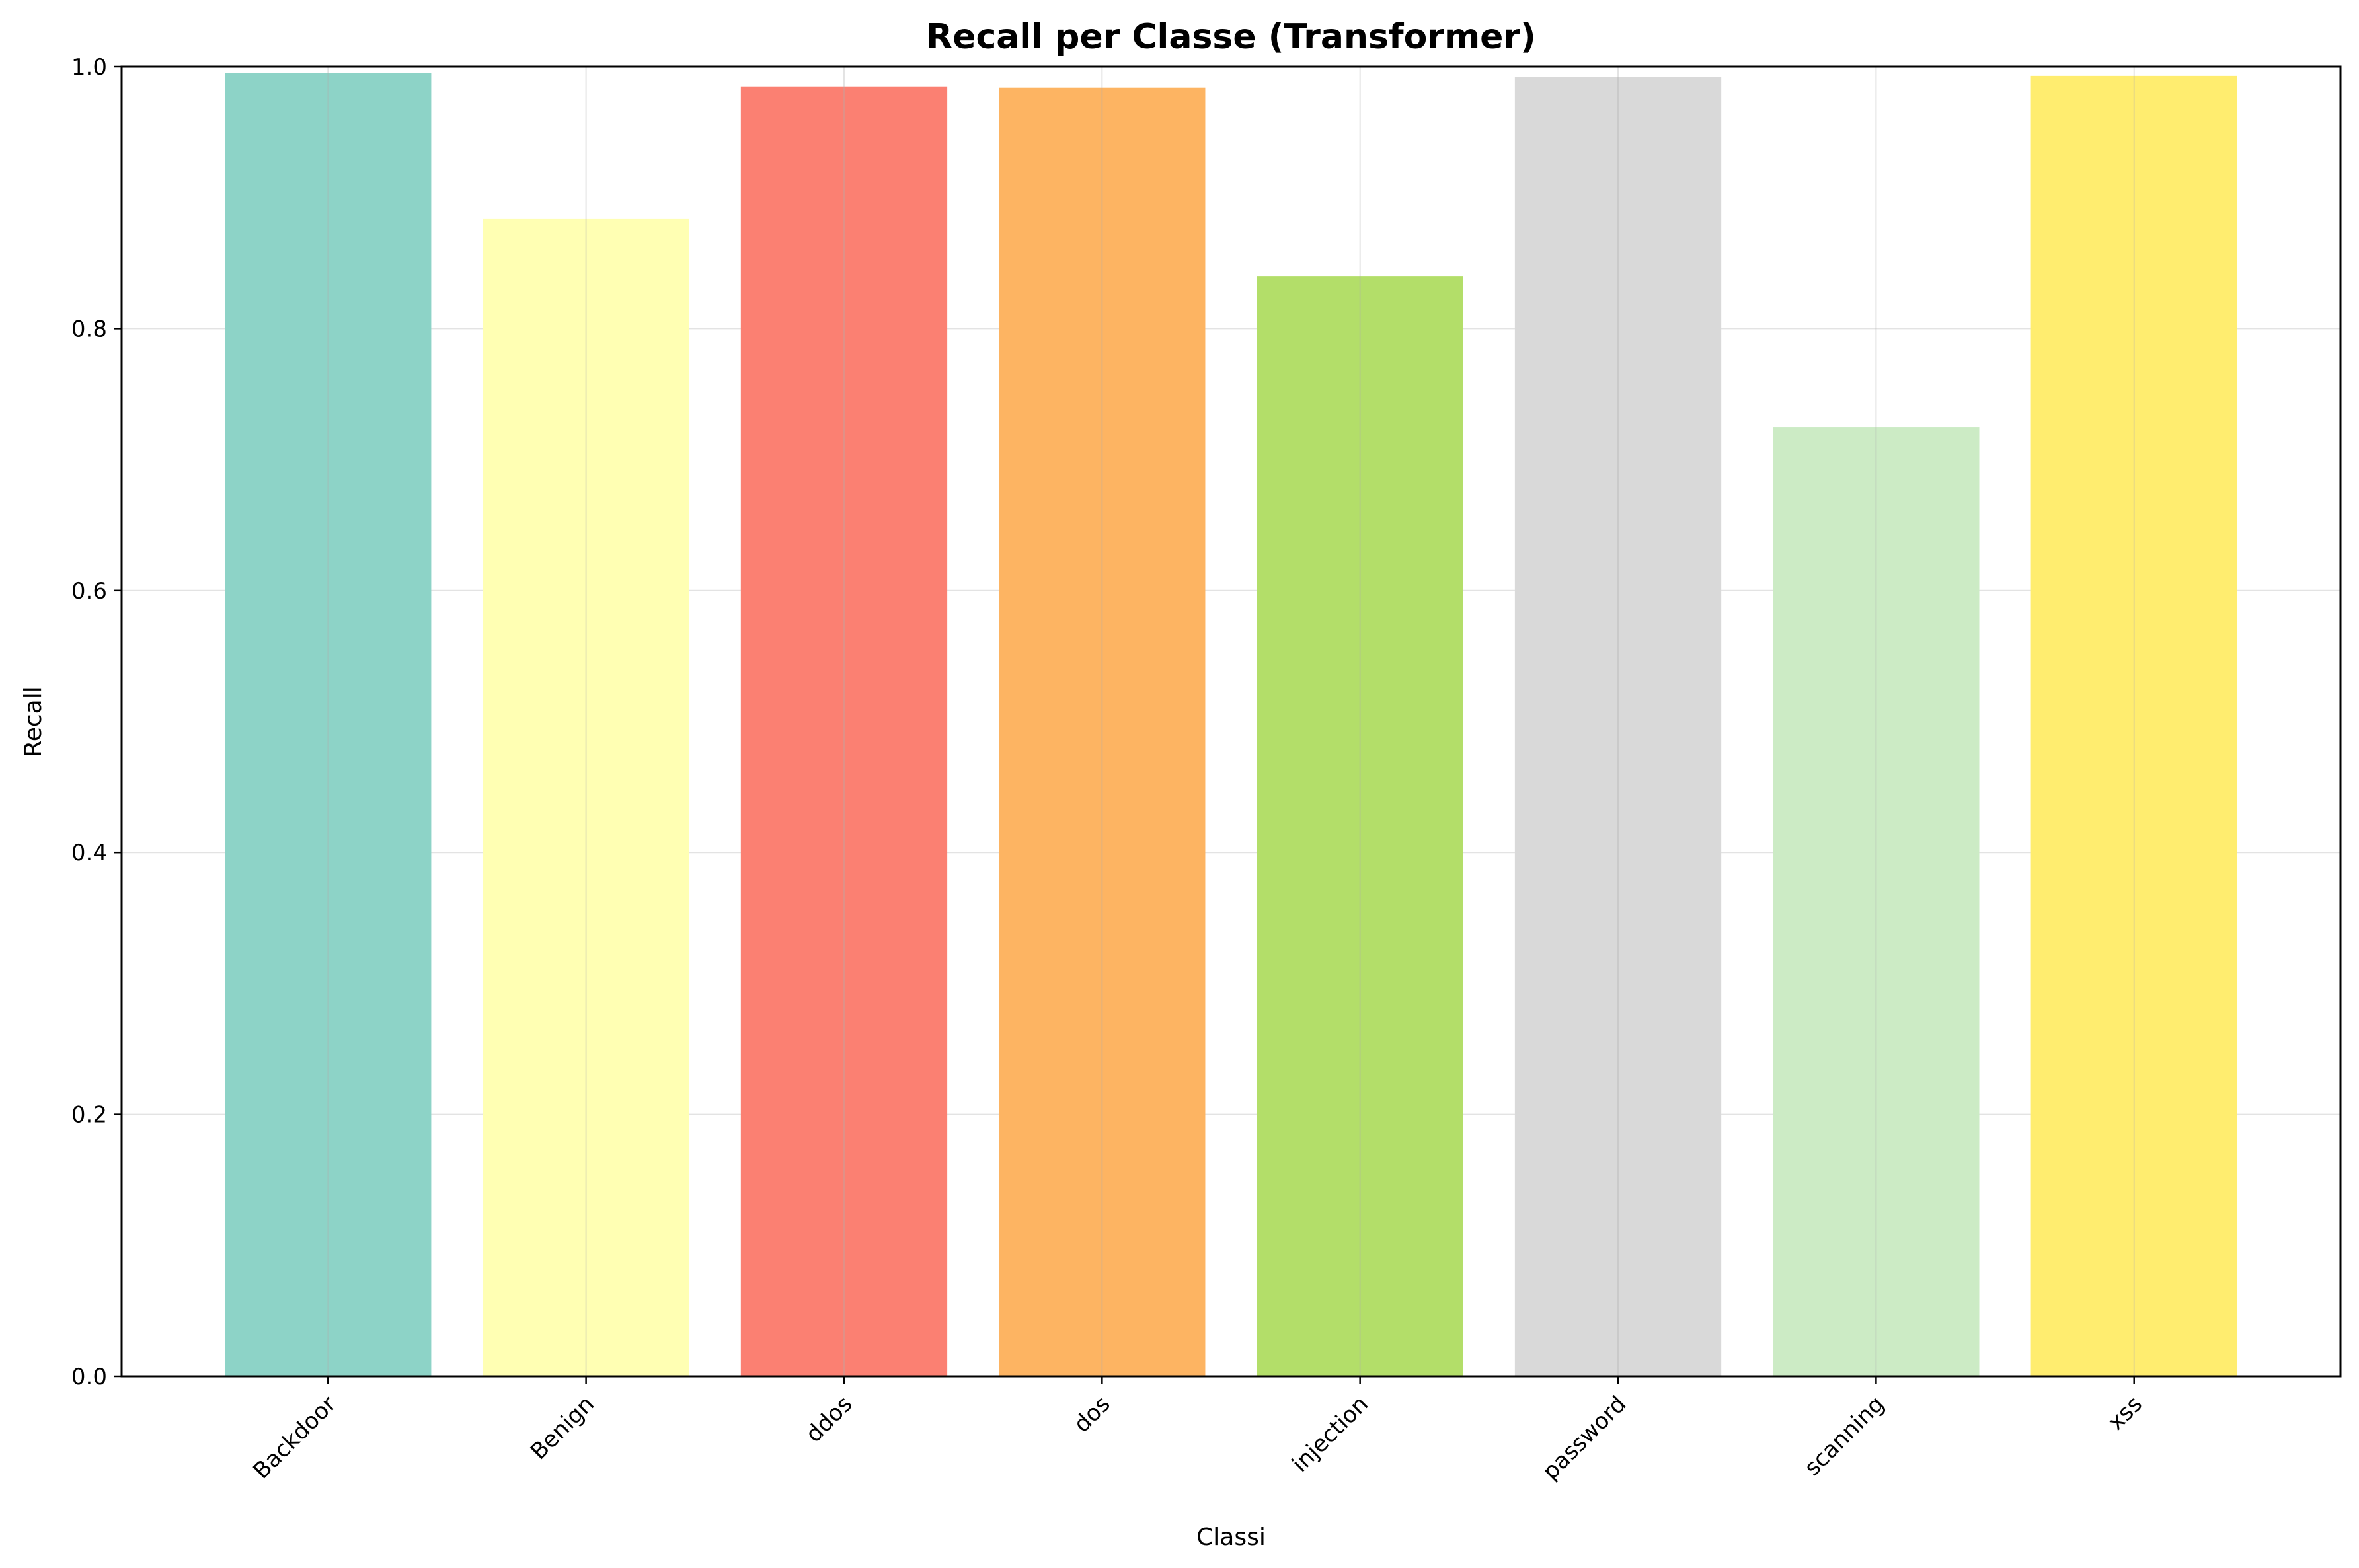  Describe the element at coordinates (844, 731) in the screenshot. I see `bar-ddos` at that location.